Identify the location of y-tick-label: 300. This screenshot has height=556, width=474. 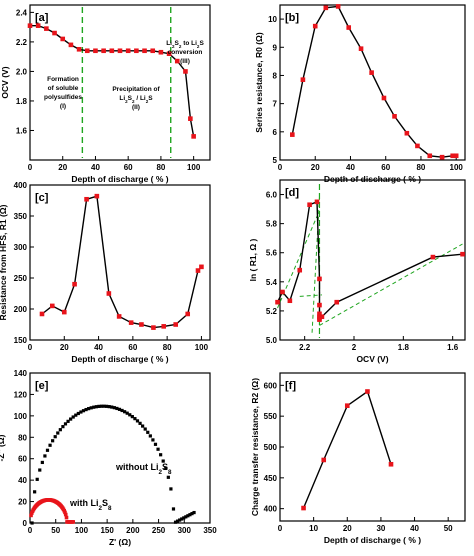
(21, 247).